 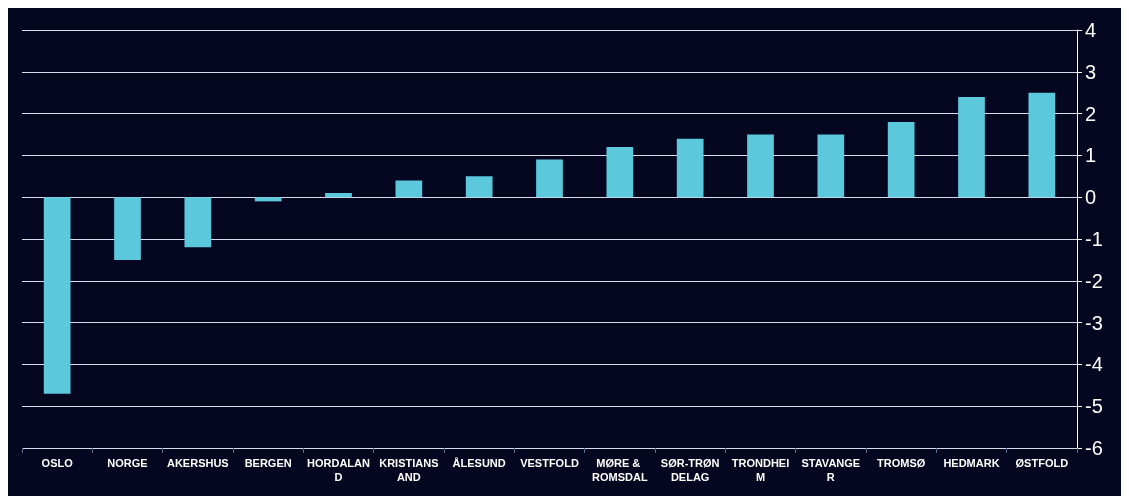 What do you see at coordinates (1094, 406) in the screenshot?
I see `y-tick-label: -5` at bounding box center [1094, 406].